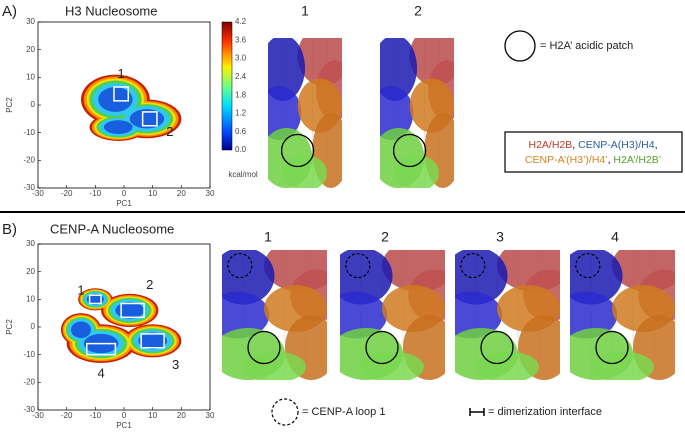  What do you see at coordinates (615, 237) in the screenshot?
I see `structure-label: 4` at bounding box center [615, 237].